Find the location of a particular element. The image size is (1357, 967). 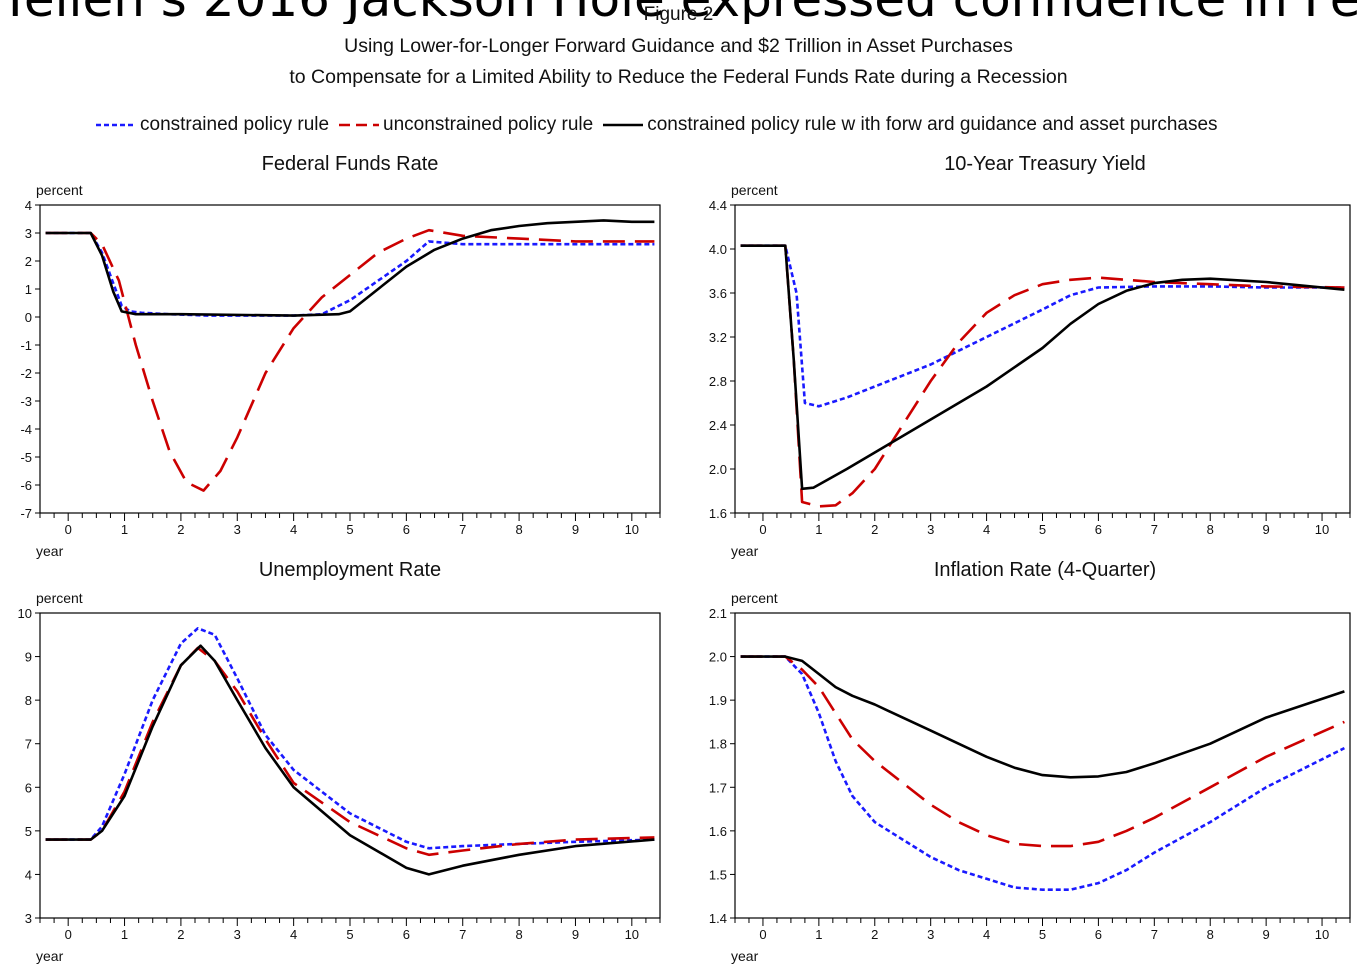

y-tick-label: 1.9 is located at coordinates (718, 700).